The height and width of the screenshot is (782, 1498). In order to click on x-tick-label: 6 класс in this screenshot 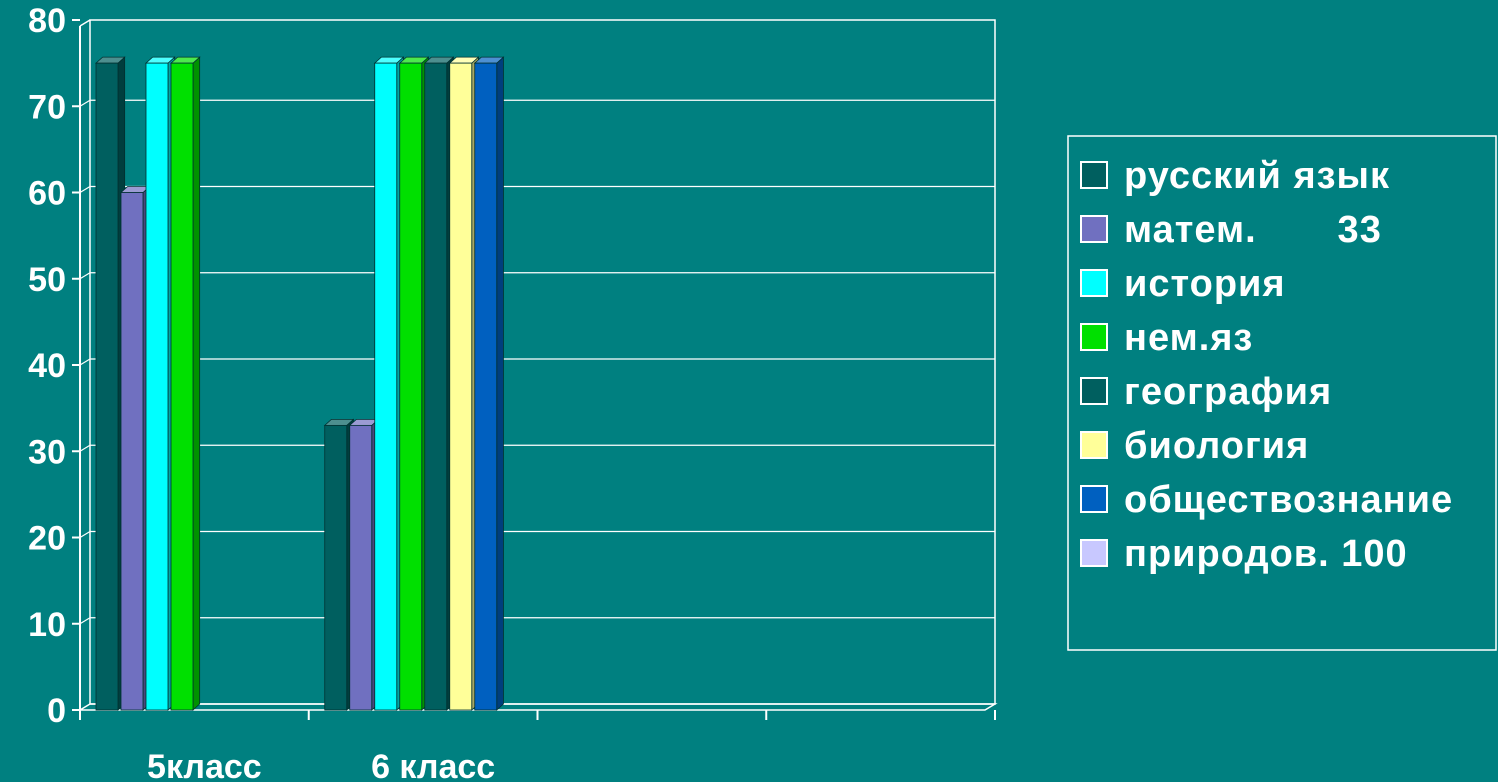, I will do `click(433, 765)`.